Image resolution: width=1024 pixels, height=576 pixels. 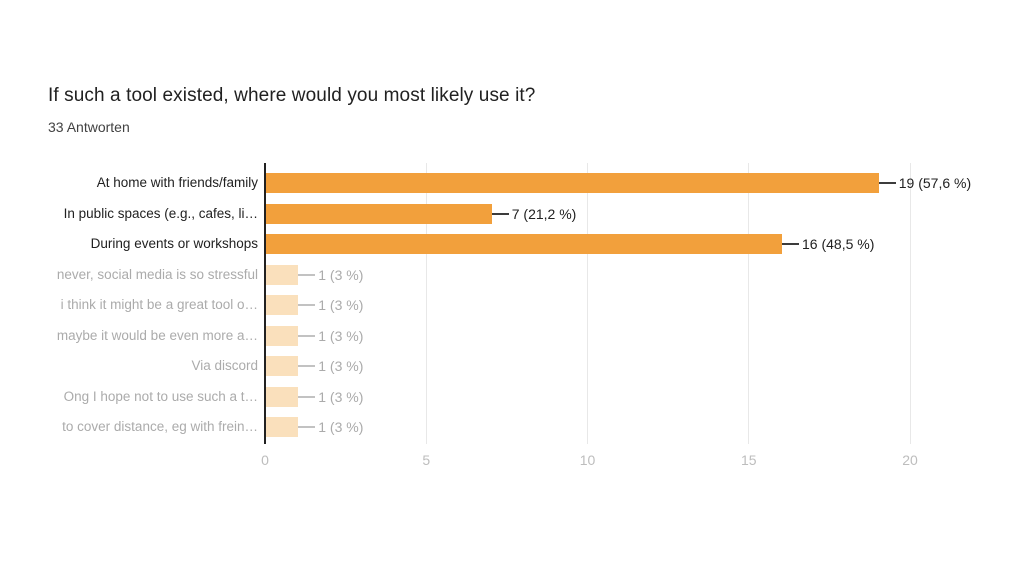 What do you see at coordinates (636, 213) in the screenshot?
I see `bar-row: 7 (21,2 %)` at bounding box center [636, 213].